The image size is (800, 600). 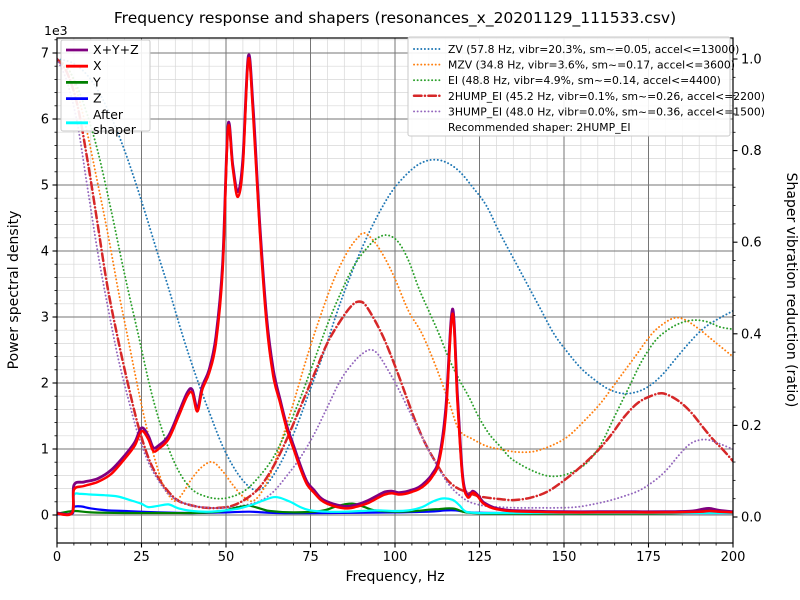 I want to click on legend-recommended-note: Recommended shaper: 2HUMP_EI, so click(x=539, y=127).